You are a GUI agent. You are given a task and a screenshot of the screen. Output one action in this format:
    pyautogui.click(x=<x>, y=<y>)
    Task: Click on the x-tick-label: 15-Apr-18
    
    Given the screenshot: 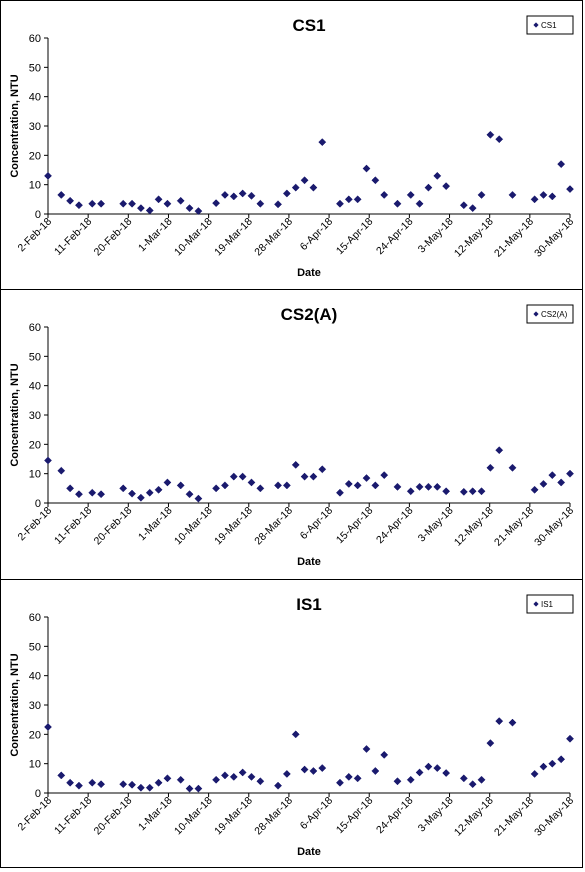 What is the action you would take?
    pyautogui.click(x=355, y=526)
    